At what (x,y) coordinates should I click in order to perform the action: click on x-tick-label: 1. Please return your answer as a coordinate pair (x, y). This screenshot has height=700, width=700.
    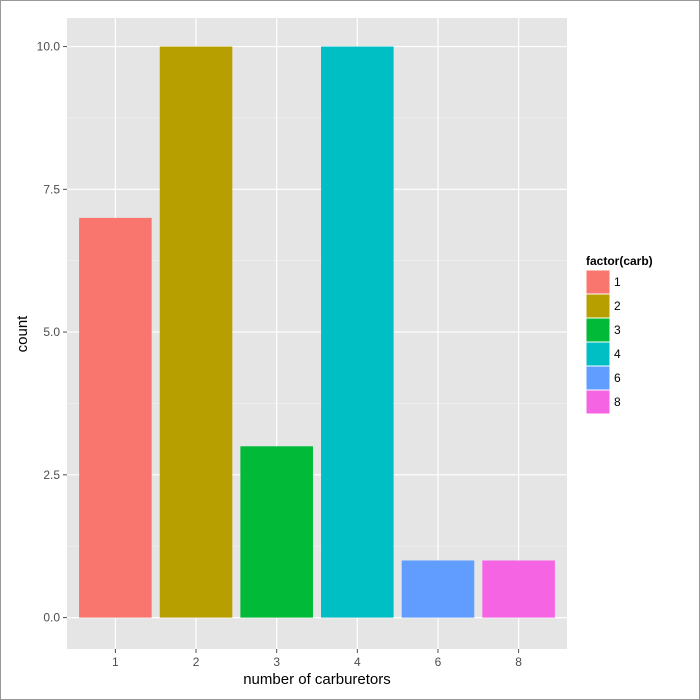
    Looking at the image, I should click on (115, 662).